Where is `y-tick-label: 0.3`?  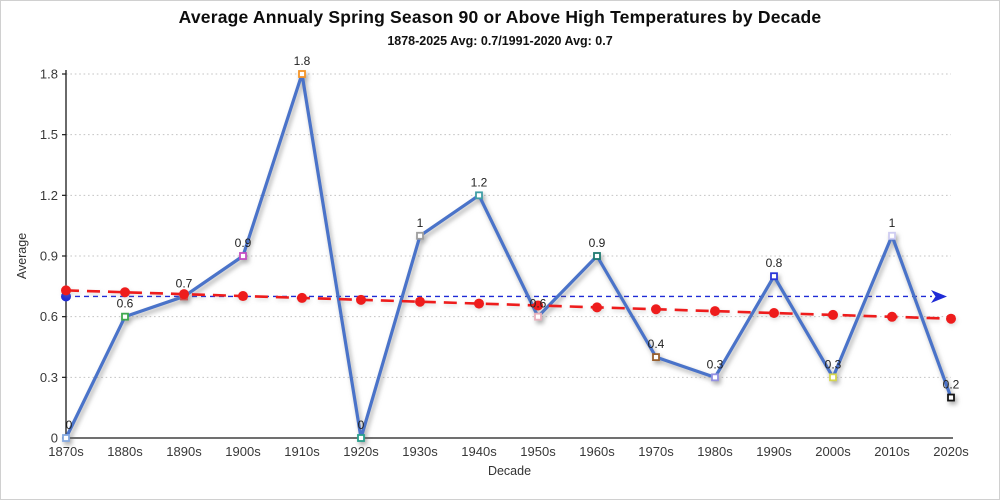
y-tick-label: 0.3 is located at coordinates (49, 377).